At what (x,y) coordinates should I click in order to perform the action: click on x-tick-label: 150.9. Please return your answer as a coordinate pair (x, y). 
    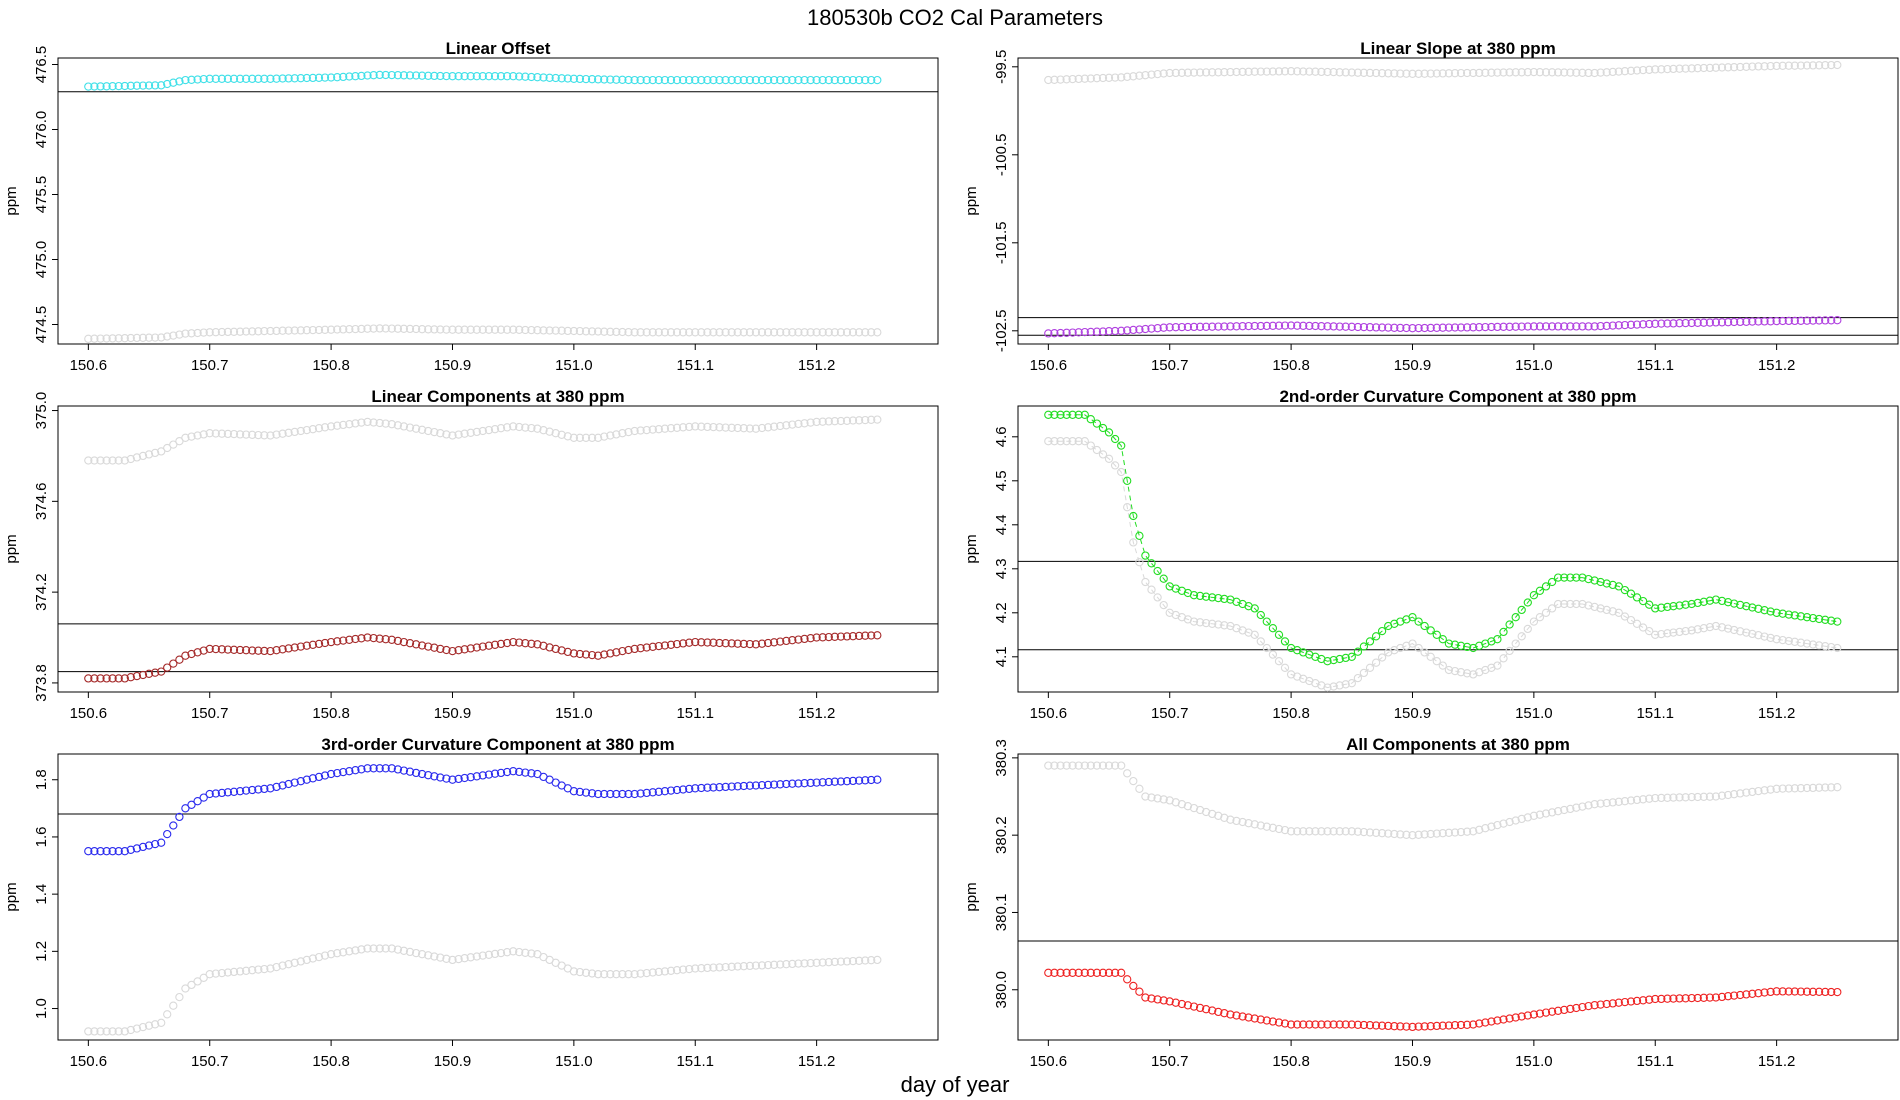
    Looking at the image, I should click on (1413, 1061).